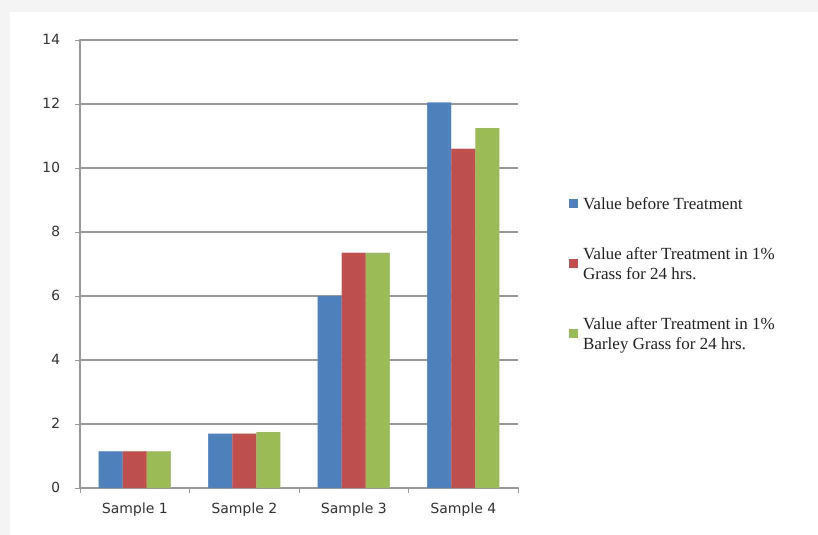 Image resolution: width=818 pixels, height=535 pixels. I want to click on legend-label: Value after Treatment in 1% Barley Grass for 24 hrs., so click(681, 333).